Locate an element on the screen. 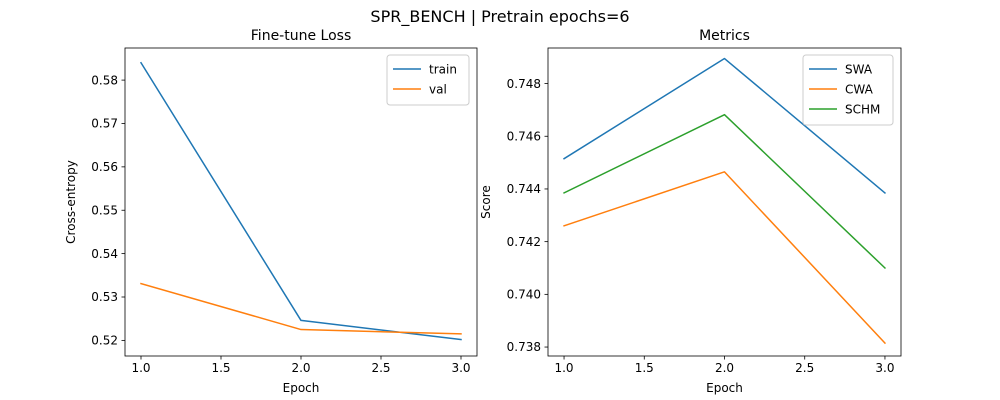  y-tick-label: 0.55 is located at coordinates (104, 210).